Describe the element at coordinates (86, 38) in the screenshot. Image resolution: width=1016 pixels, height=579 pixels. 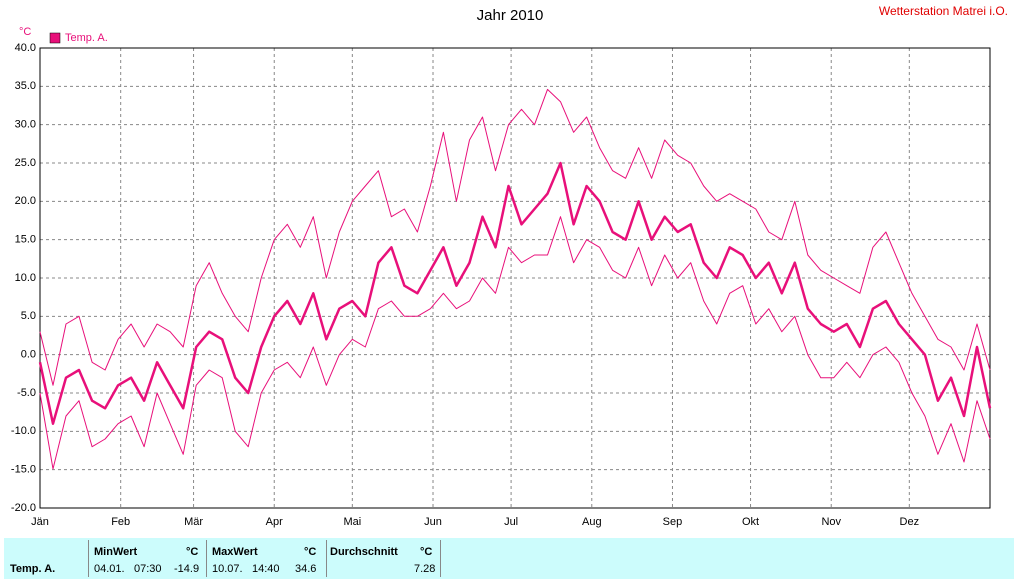
I see `legend-label: Temp. A.` at that location.